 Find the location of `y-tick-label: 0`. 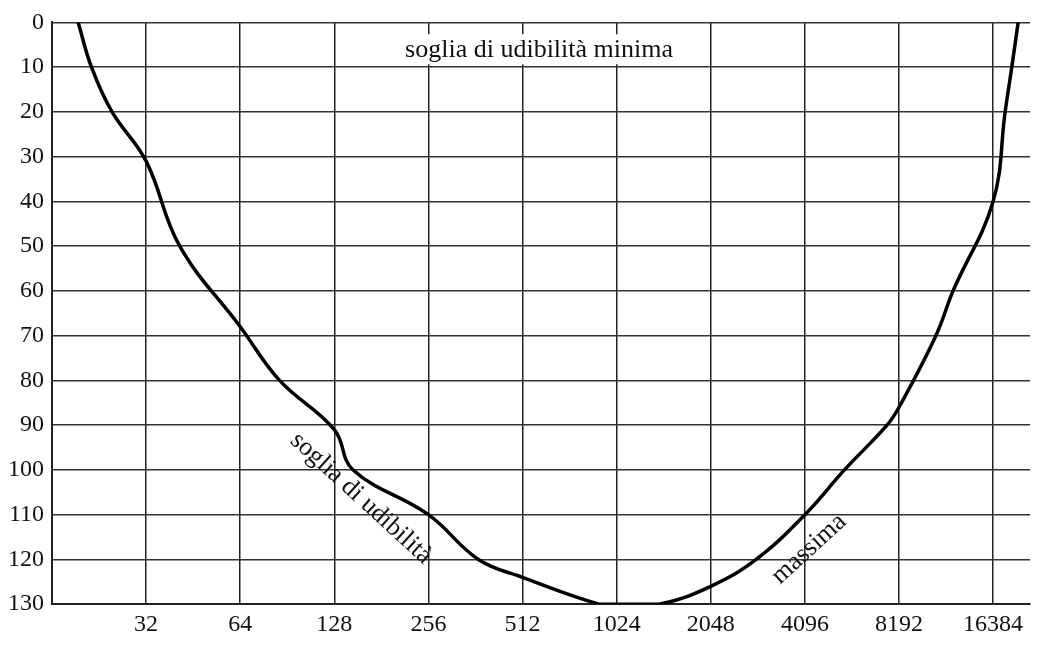

y-tick-label: 0 is located at coordinates (38, 20).